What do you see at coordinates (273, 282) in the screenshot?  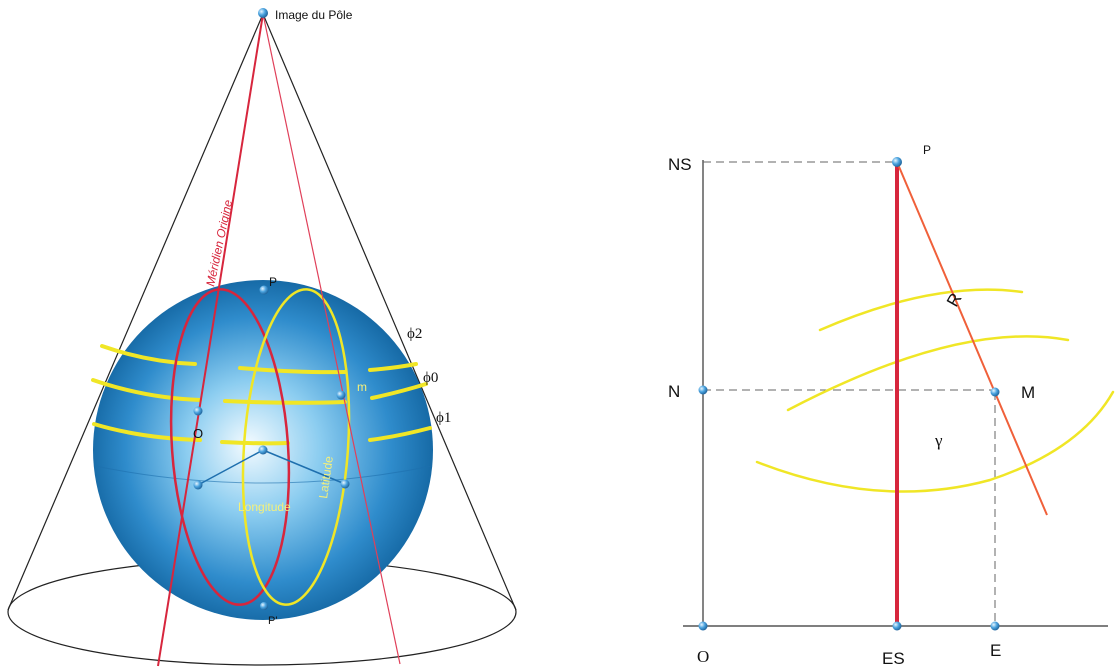 I see `north-pole-label: P` at bounding box center [273, 282].